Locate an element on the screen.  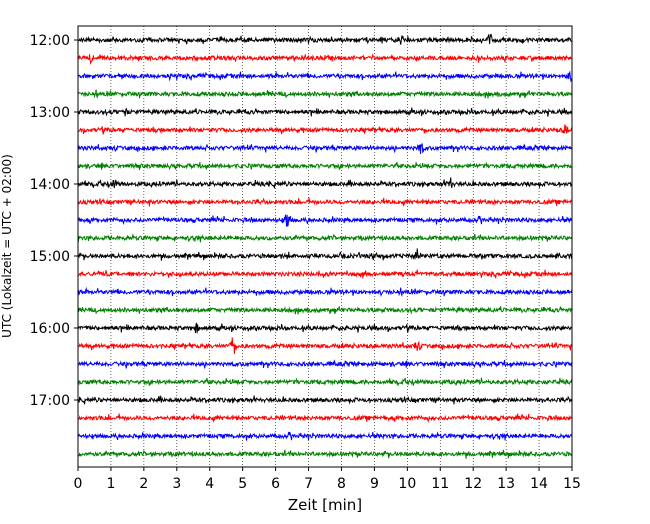
y-axis-ticks: 12:00 13:00 14:00 15:00 16:00 17:00 is located at coordinates (54, 221).